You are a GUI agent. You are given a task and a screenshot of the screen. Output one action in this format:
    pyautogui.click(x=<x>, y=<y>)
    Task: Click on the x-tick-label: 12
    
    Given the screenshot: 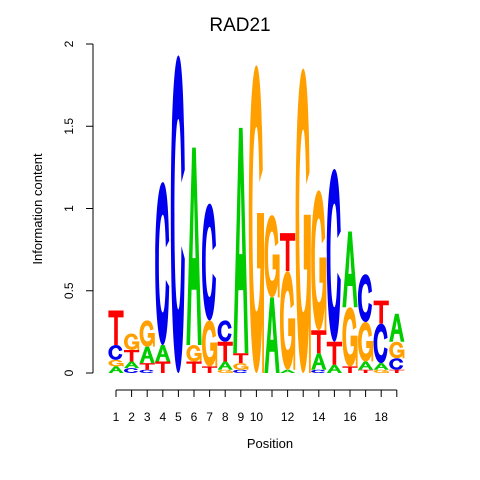 What is the action you would take?
    pyautogui.click(x=288, y=417)
    